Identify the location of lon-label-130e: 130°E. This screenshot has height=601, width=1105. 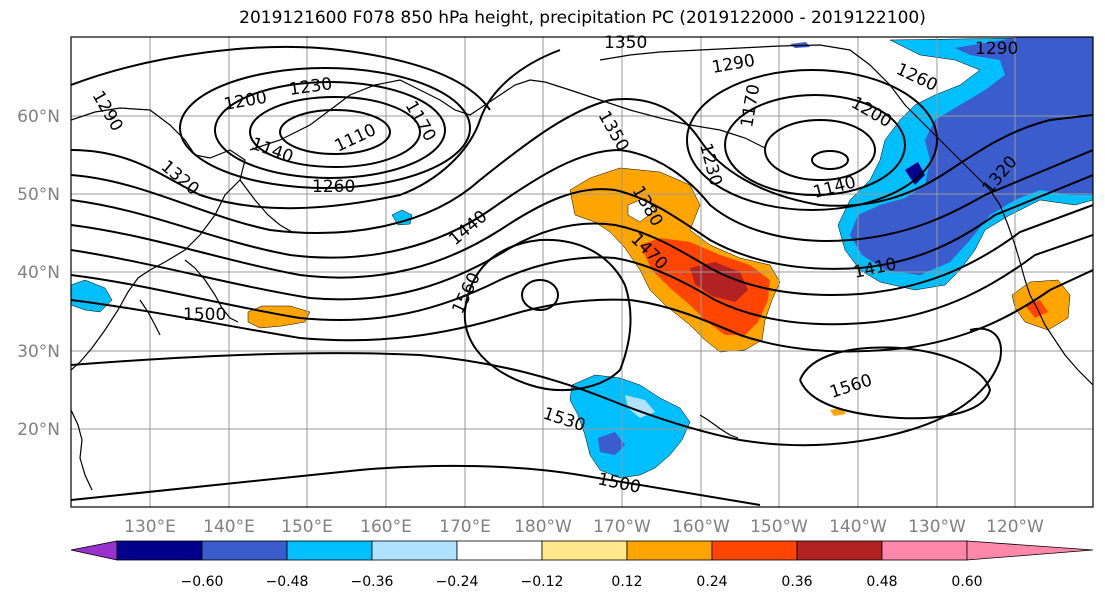
(150, 527).